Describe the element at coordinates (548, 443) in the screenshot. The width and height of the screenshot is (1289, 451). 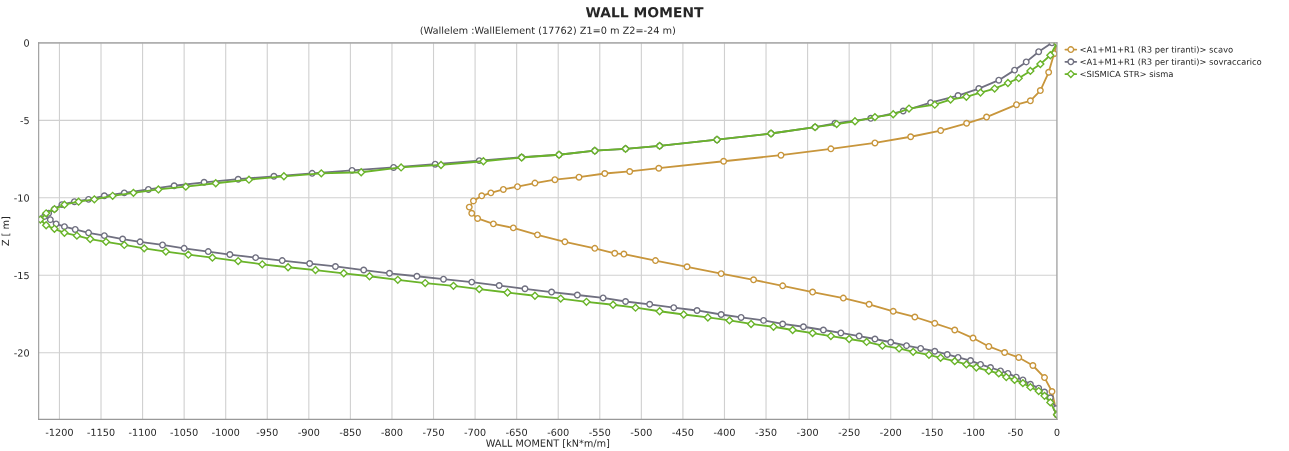
I see `x-axis-title: WALL MOMENT [kN*m/m]` at that location.